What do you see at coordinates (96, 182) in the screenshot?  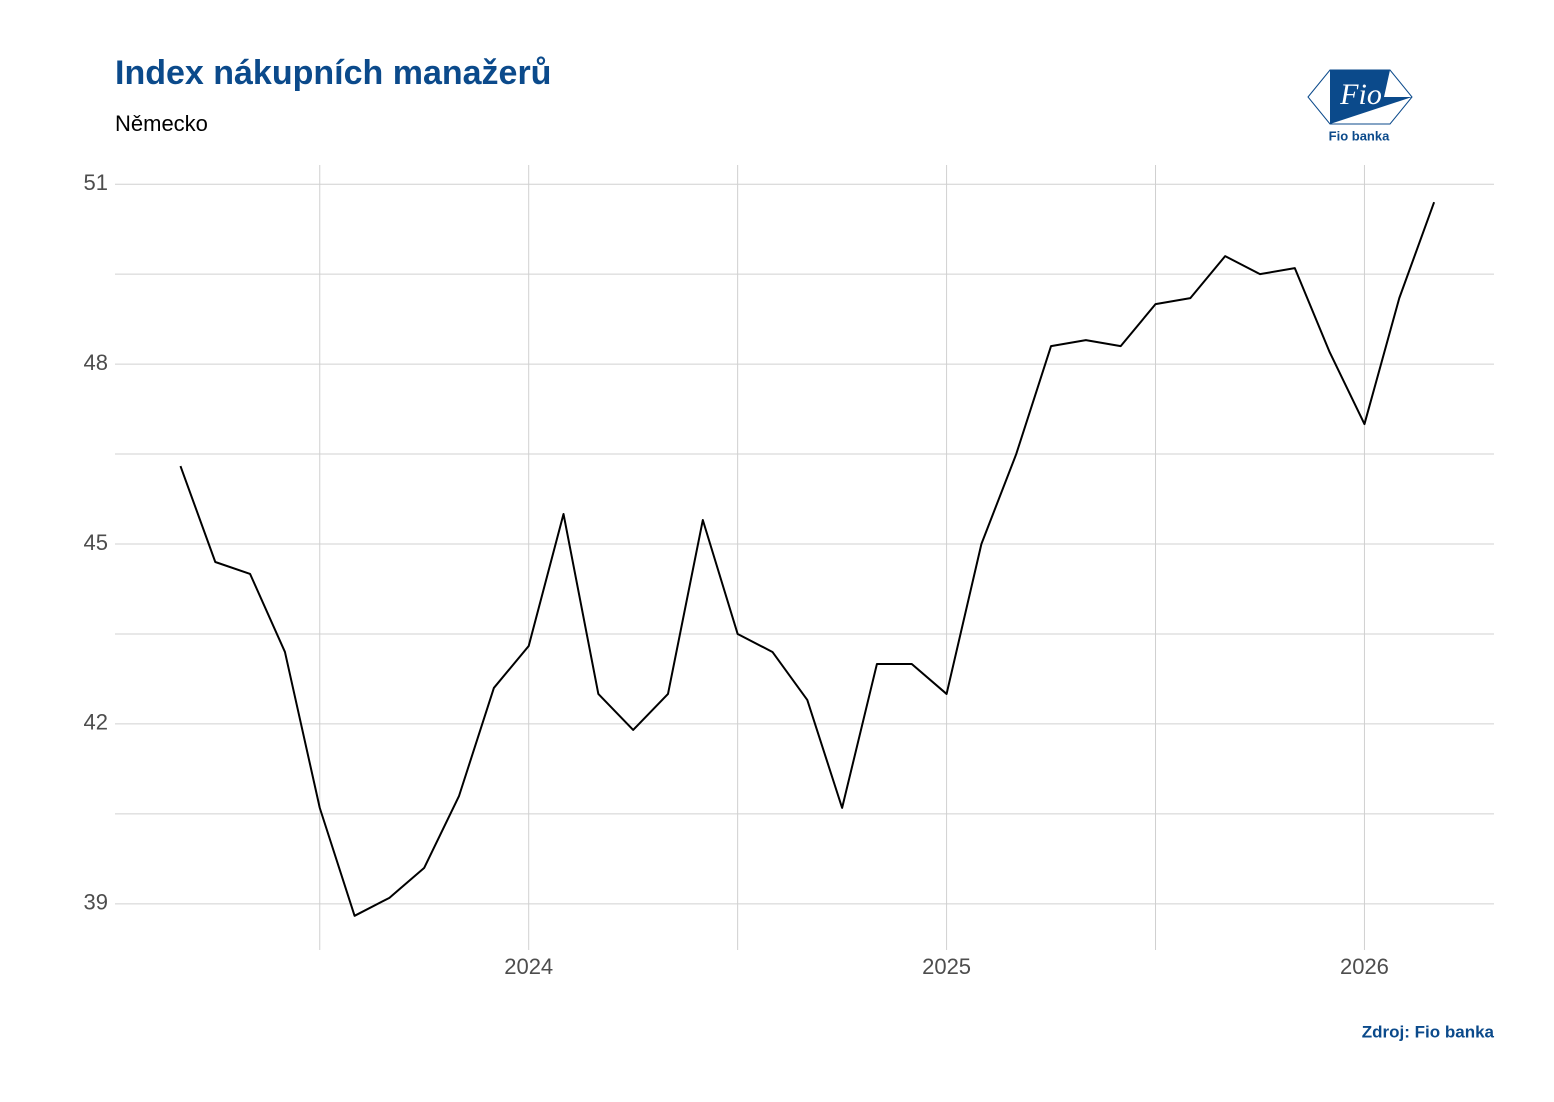 I see `y-tick-label: 51` at bounding box center [96, 182].